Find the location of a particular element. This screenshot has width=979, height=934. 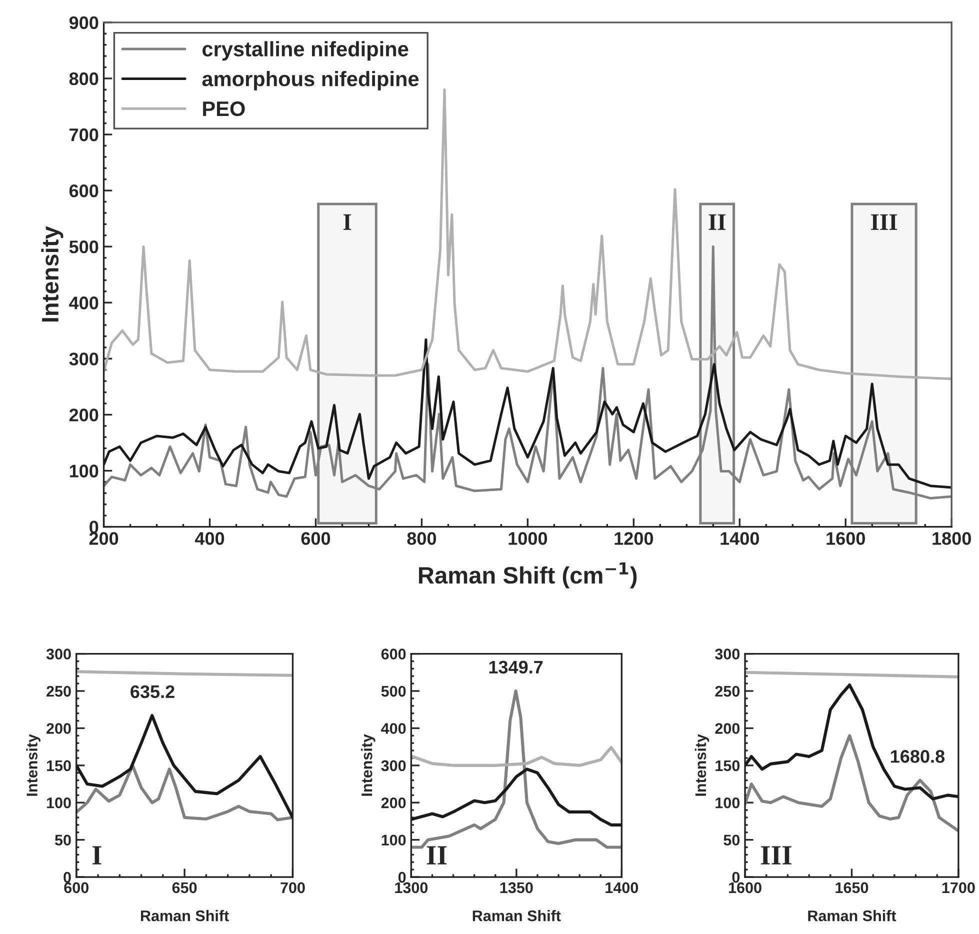

x-tick-label: 1800 is located at coordinates (951, 538).